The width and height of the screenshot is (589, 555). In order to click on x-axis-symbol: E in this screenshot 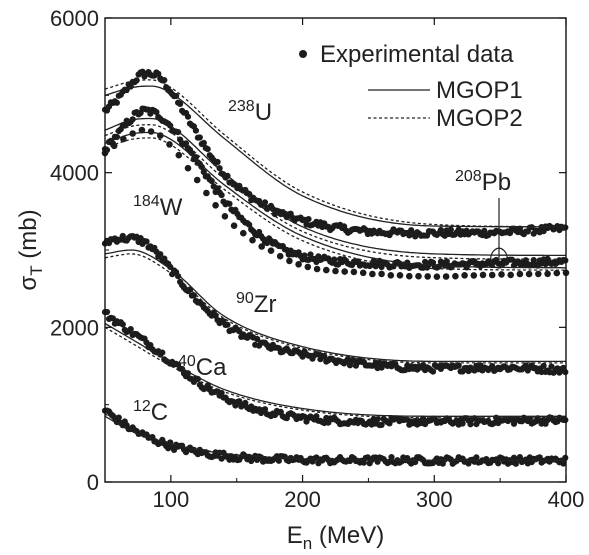, I will do `click(295, 535)`.